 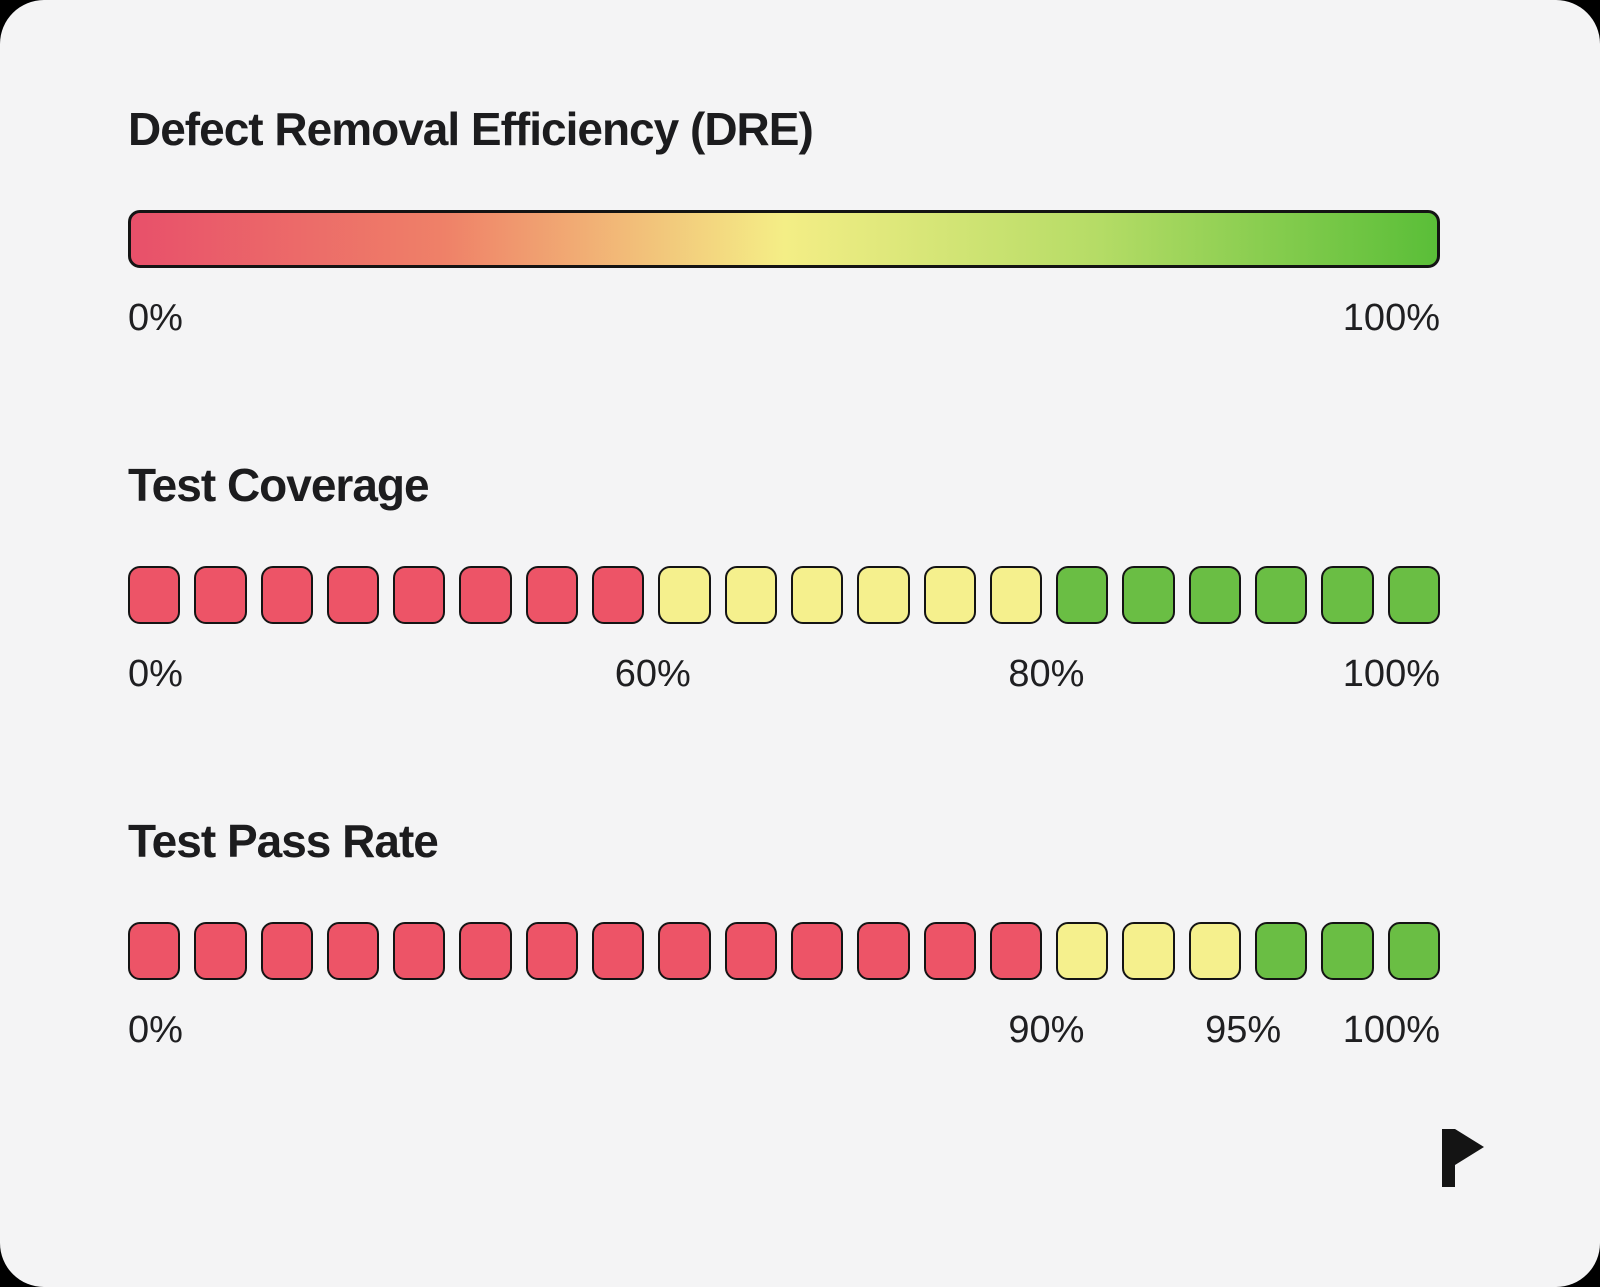 What do you see at coordinates (471, 129) in the screenshot?
I see `dre-title: Defect Removal Efficiency (DRE)` at bounding box center [471, 129].